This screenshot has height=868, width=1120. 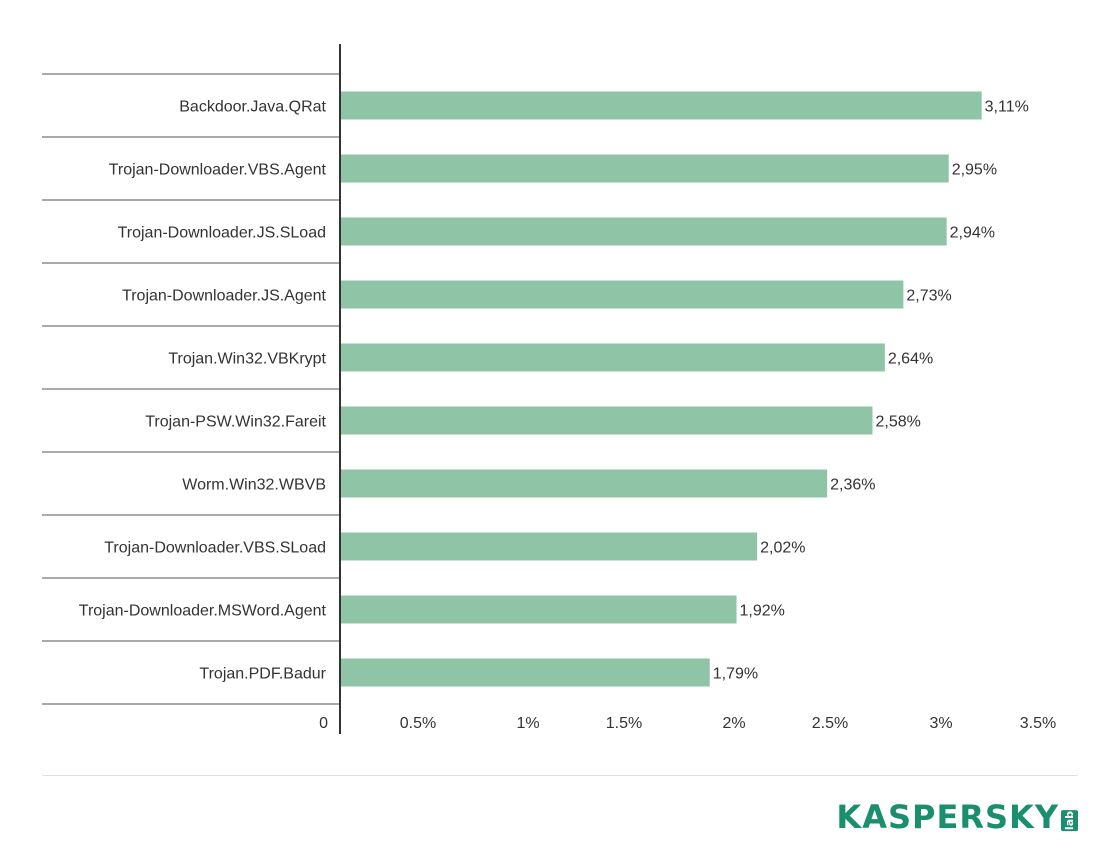 What do you see at coordinates (224, 296) in the screenshot?
I see `category-label: Trojan-Downloader.JS.Agent` at bounding box center [224, 296].